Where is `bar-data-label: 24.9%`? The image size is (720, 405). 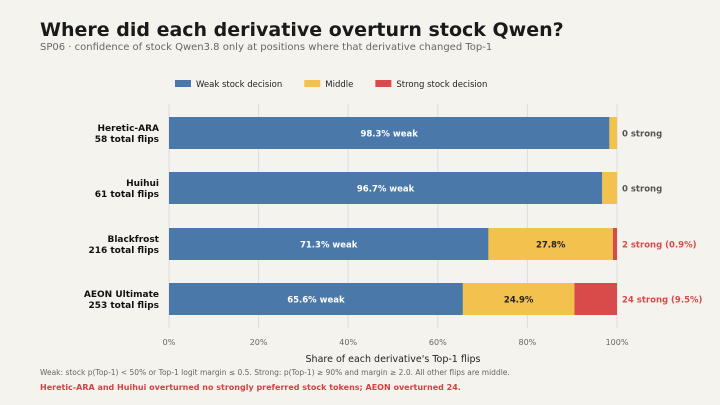
bar-data-label: 24.9% is located at coordinates (519, 301).